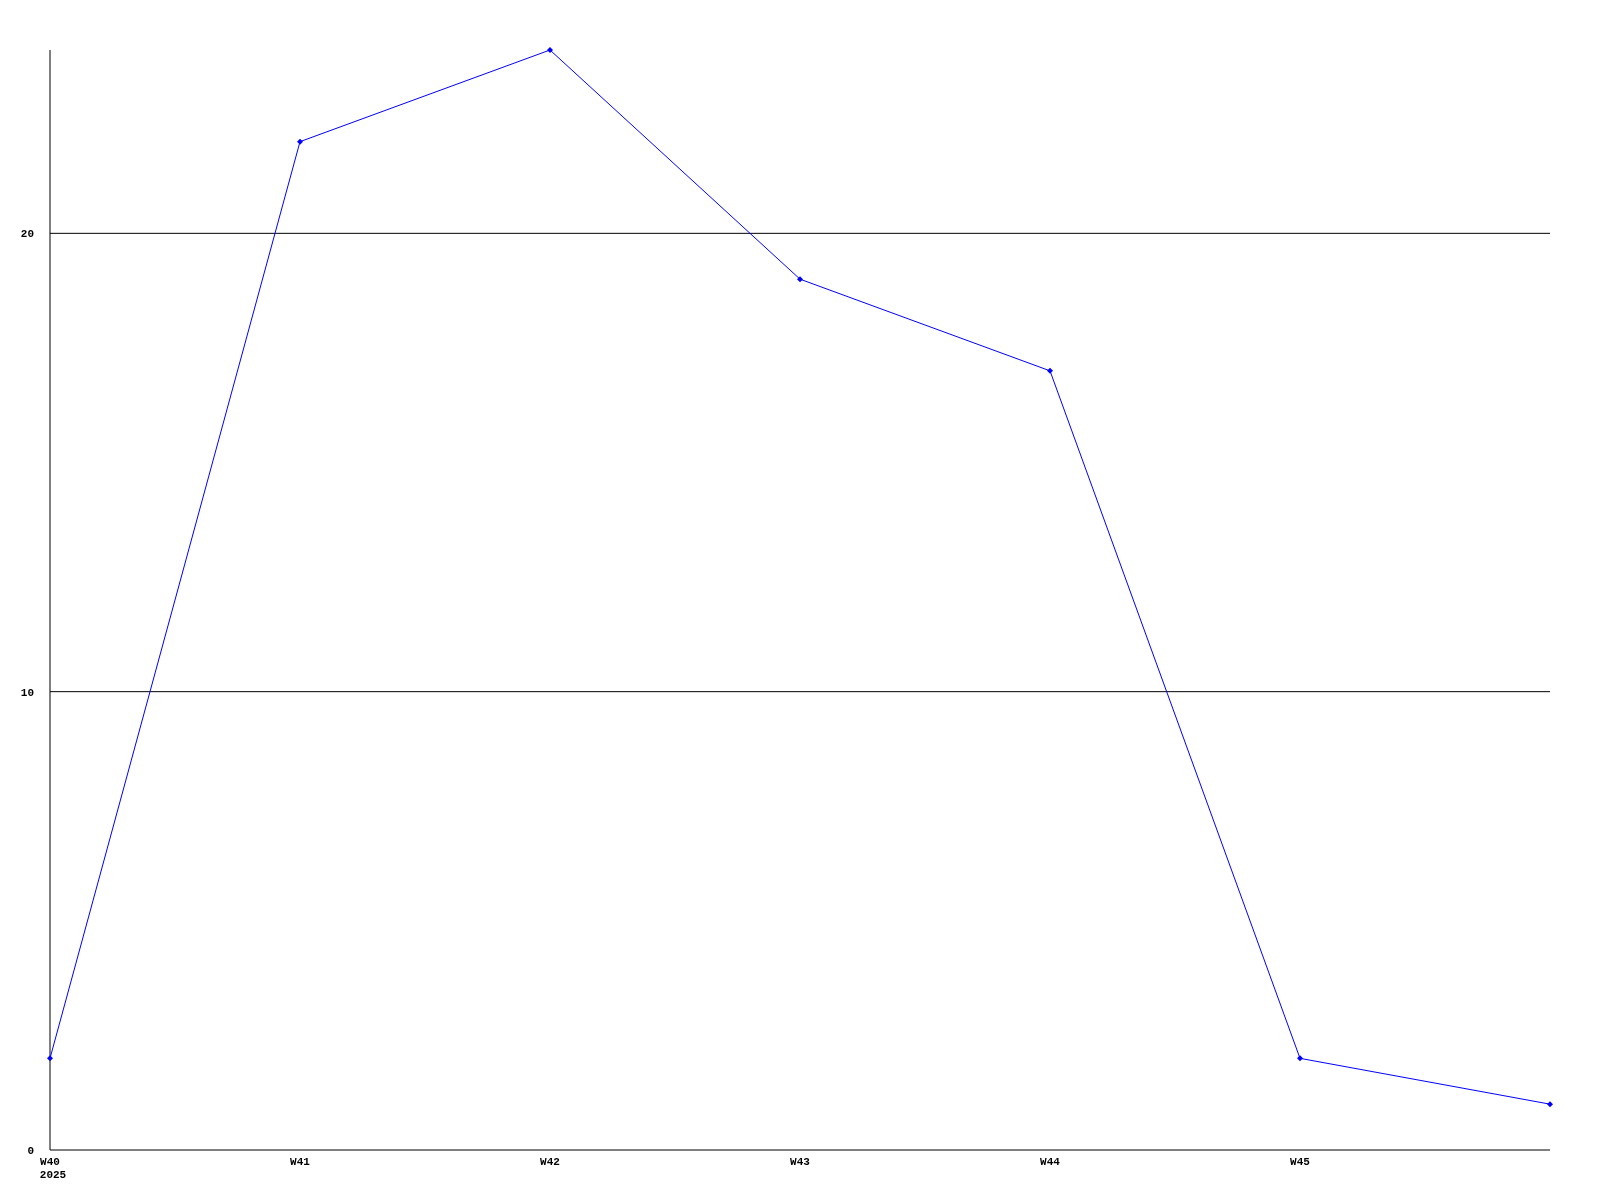 This screenshot has height=1200, width=1600. What do you see at coordinates (1300, 1162) in the screenshot?
I see `x-tick-label: W45` at bounding box center [1300, 1162].